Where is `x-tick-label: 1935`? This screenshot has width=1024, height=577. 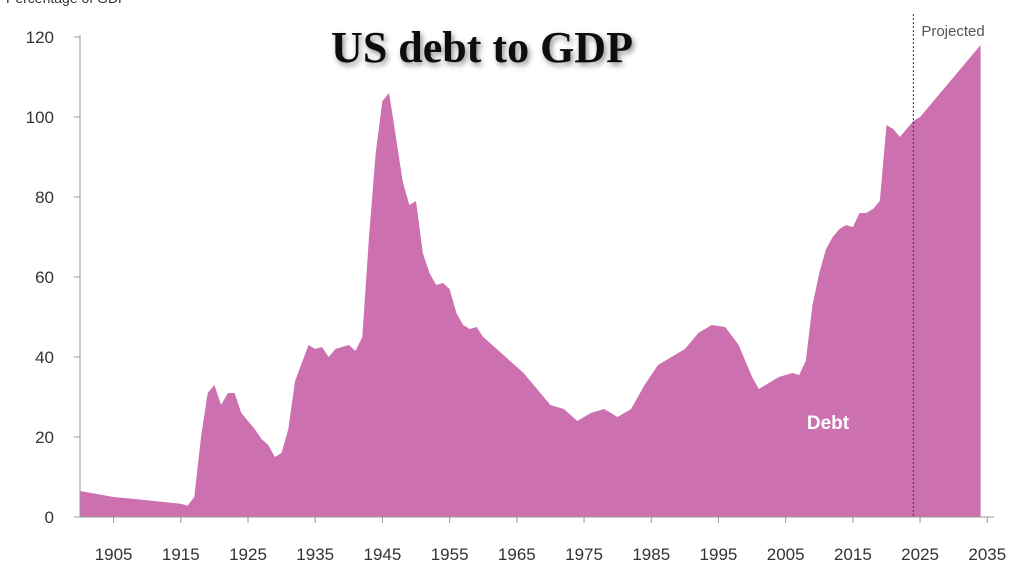
x-tick-label: 1935 is located at coordinates (315, 554).